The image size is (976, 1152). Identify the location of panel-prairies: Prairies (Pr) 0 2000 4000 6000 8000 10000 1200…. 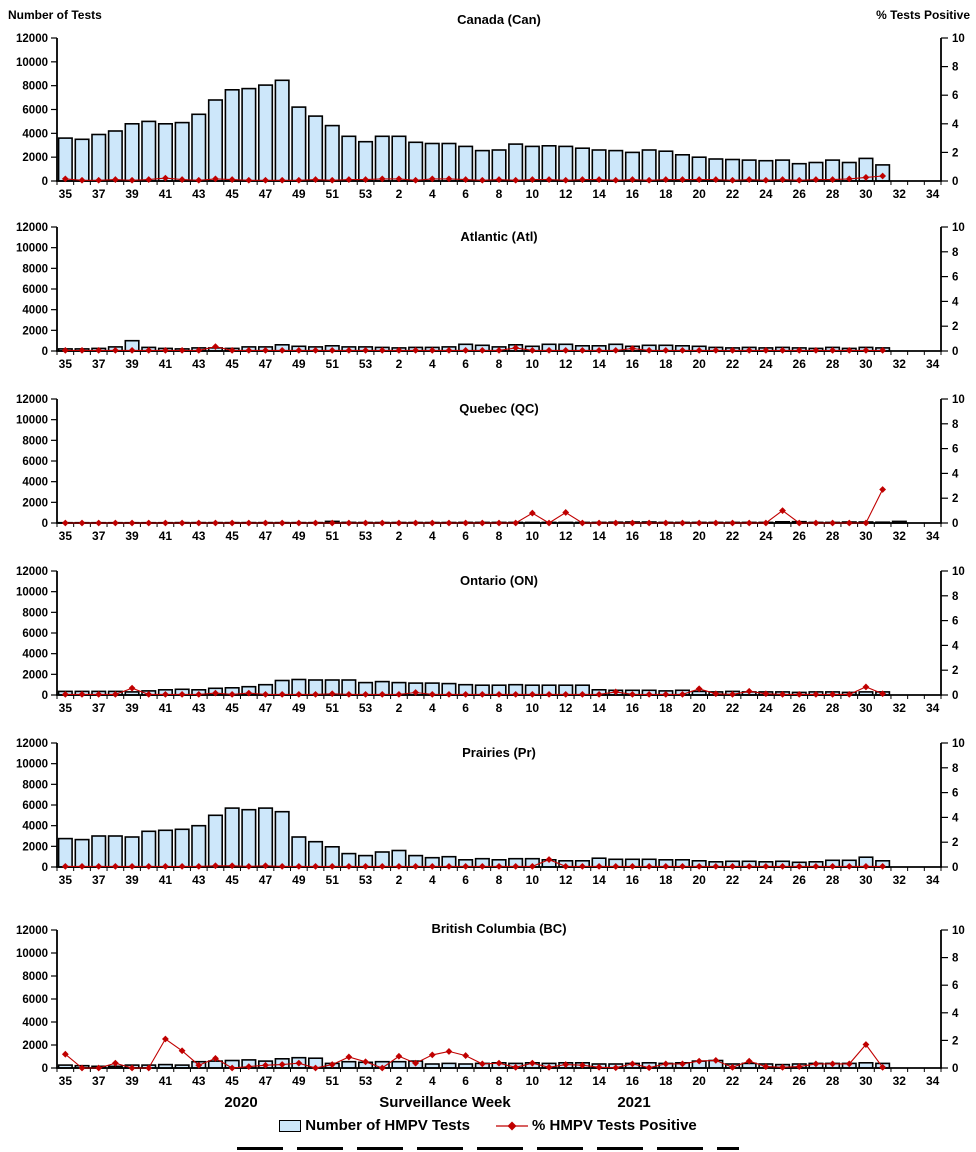
(488, 803).